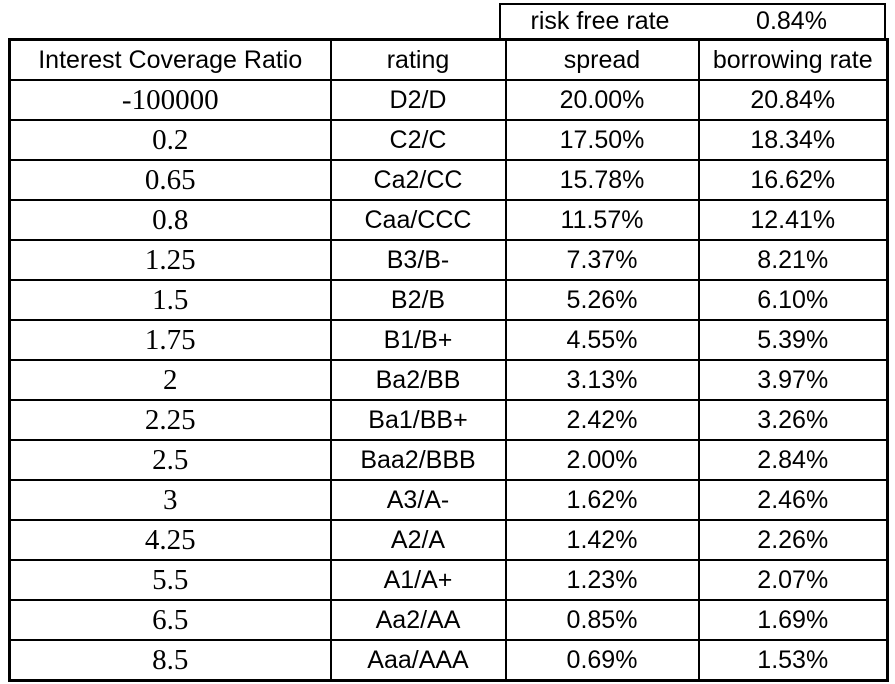 The image size is (895, 684). Describe the element at coordinates (170, 620) in the screenshot. I see `cell-interest-coverage-ratio: 6.5` at that location.